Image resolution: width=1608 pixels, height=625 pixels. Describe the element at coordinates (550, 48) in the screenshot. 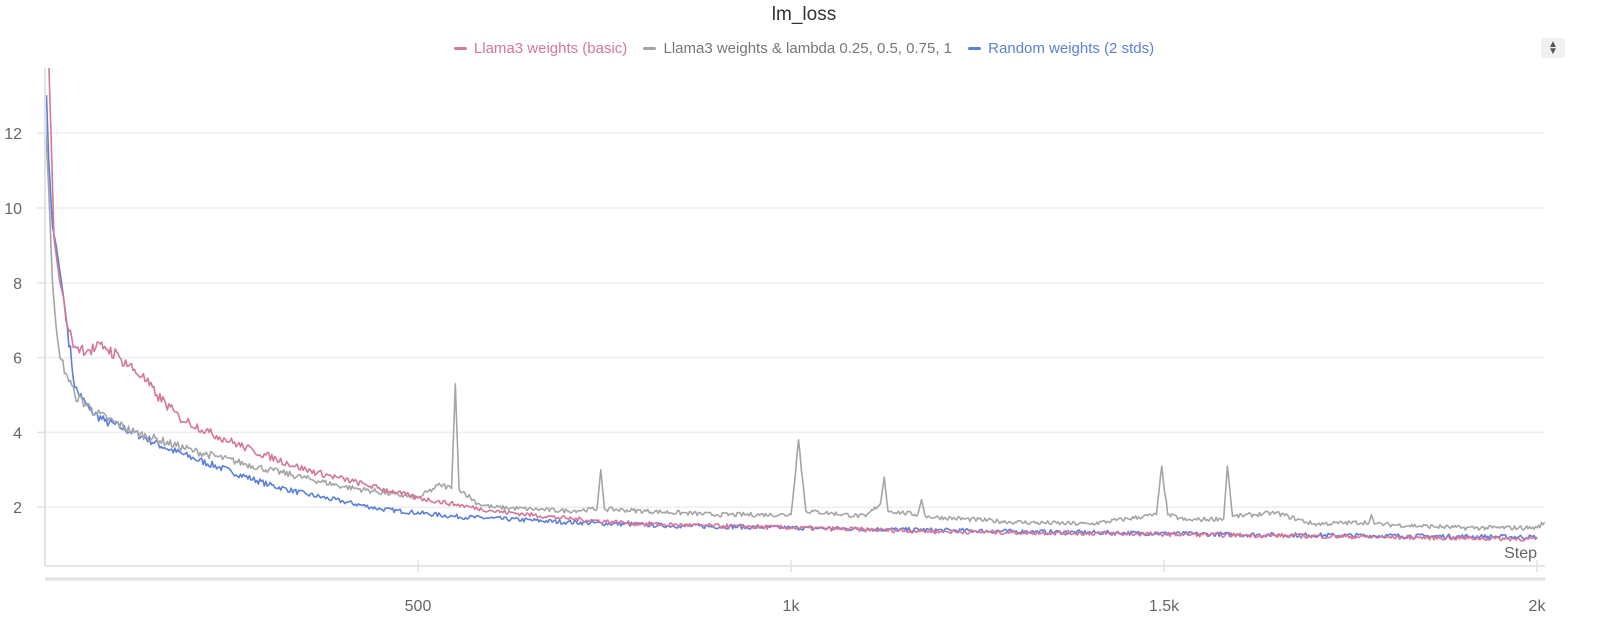

I see `legend-label: Llama3 weights (basic)` at that location.